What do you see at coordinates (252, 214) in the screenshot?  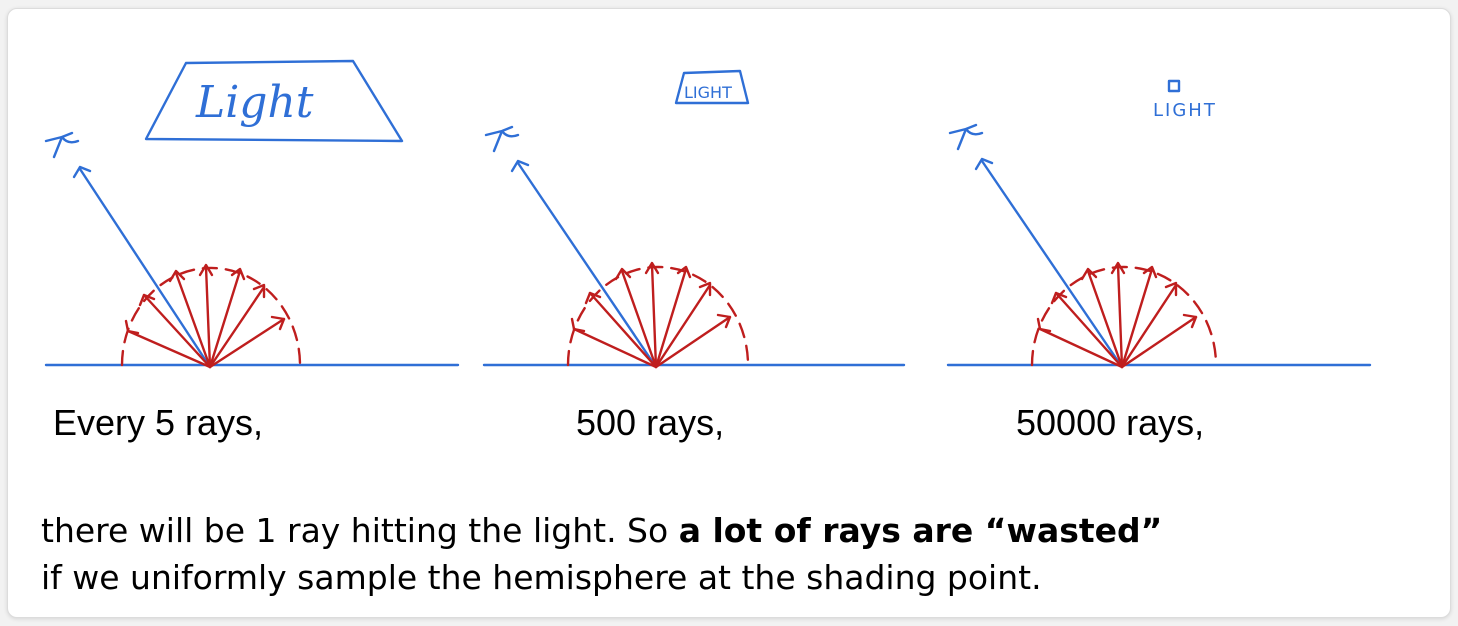 I see `panel-1: Light` at bounding box center [252, 214].